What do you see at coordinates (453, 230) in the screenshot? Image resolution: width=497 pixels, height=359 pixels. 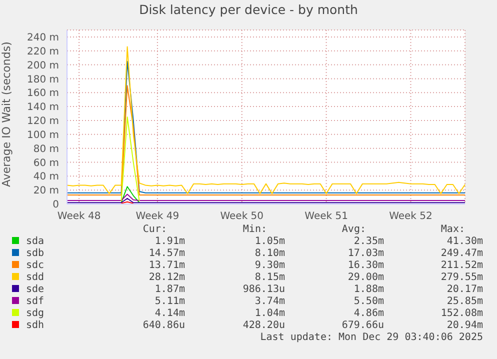 I see `text: Max:` at bounding box center [453, 230].